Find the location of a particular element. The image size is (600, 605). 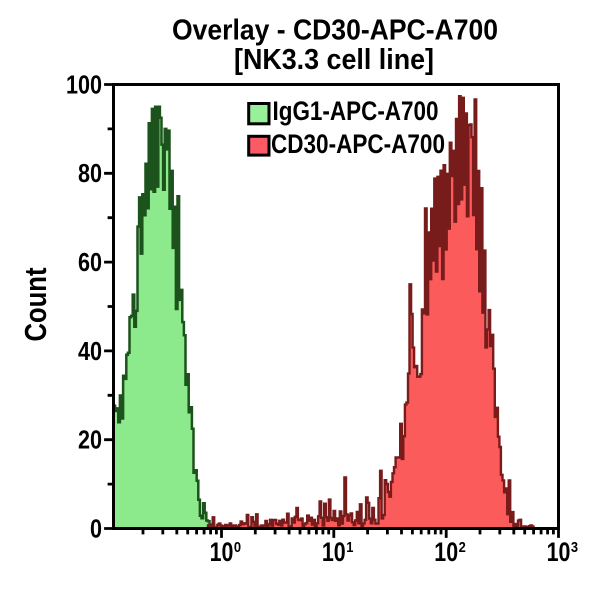

svg-text: IgG1-APC-A700 is located at coordinates (356, 111).